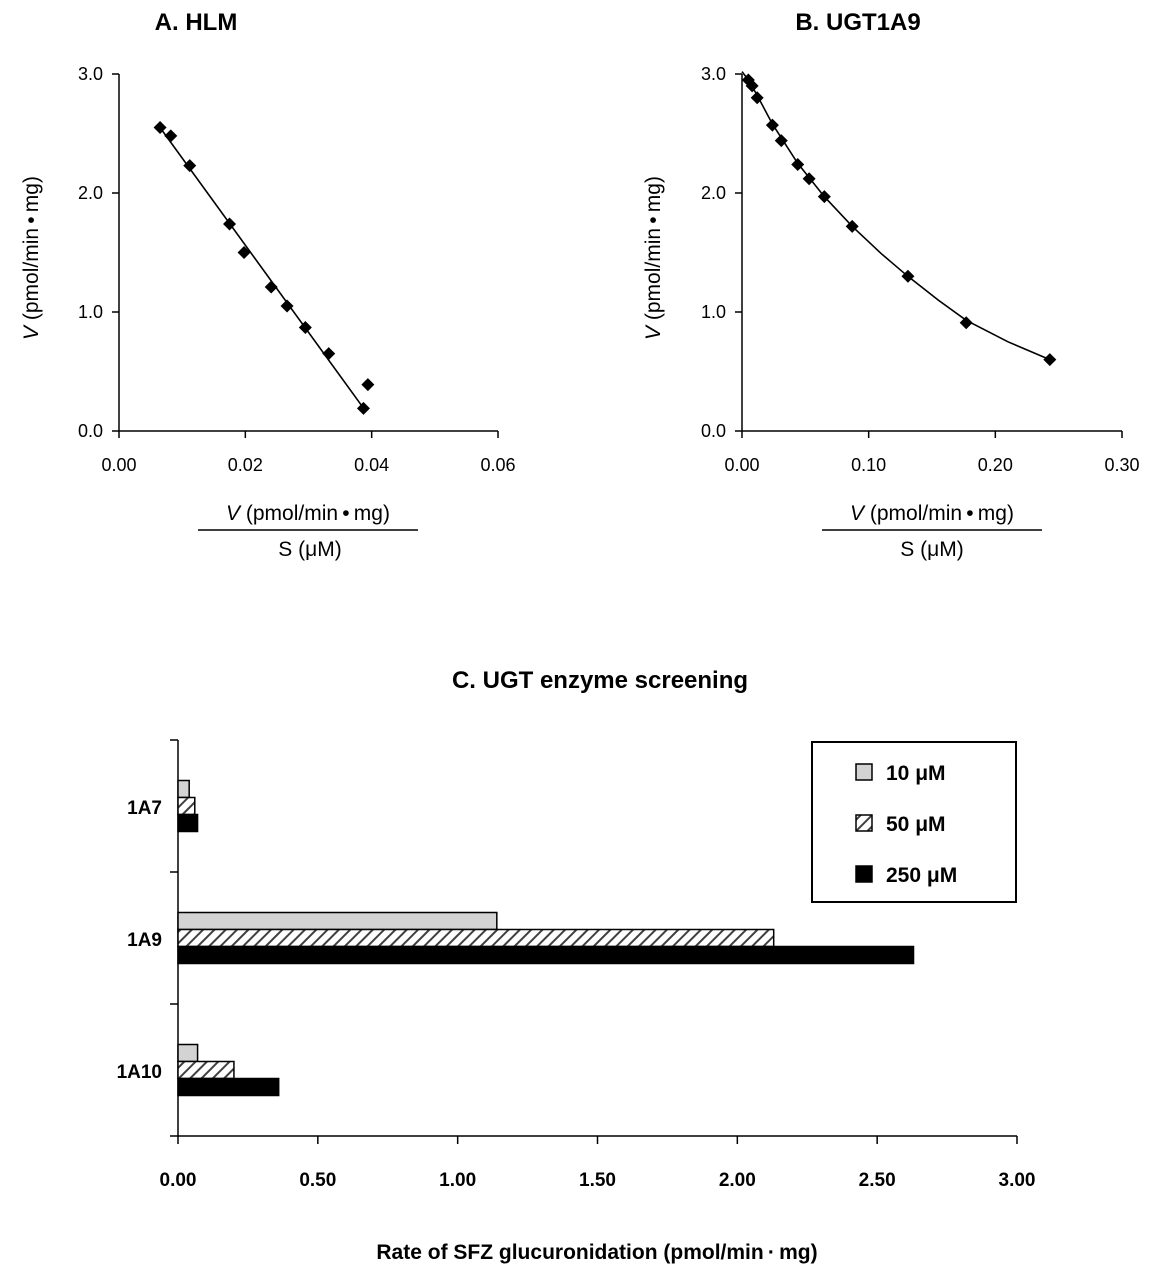  What do you see at coordinates (118, 465) in the screenshot?
I see `panel-a-x-tick-label: 0.00` at bounding box center [118, 465].